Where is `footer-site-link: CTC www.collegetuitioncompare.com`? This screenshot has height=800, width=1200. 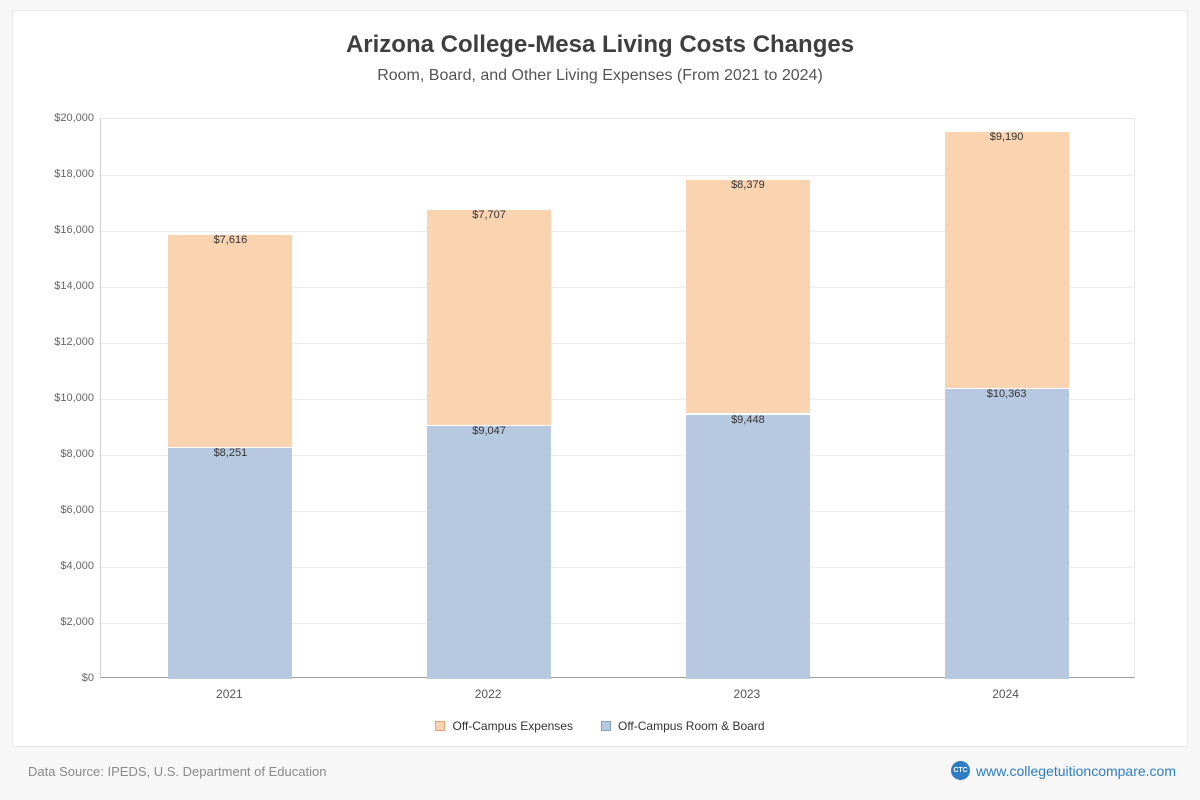
footer-site-link: CTC www.collegetuitioncompare.com is located at coordinates (1063, 770).